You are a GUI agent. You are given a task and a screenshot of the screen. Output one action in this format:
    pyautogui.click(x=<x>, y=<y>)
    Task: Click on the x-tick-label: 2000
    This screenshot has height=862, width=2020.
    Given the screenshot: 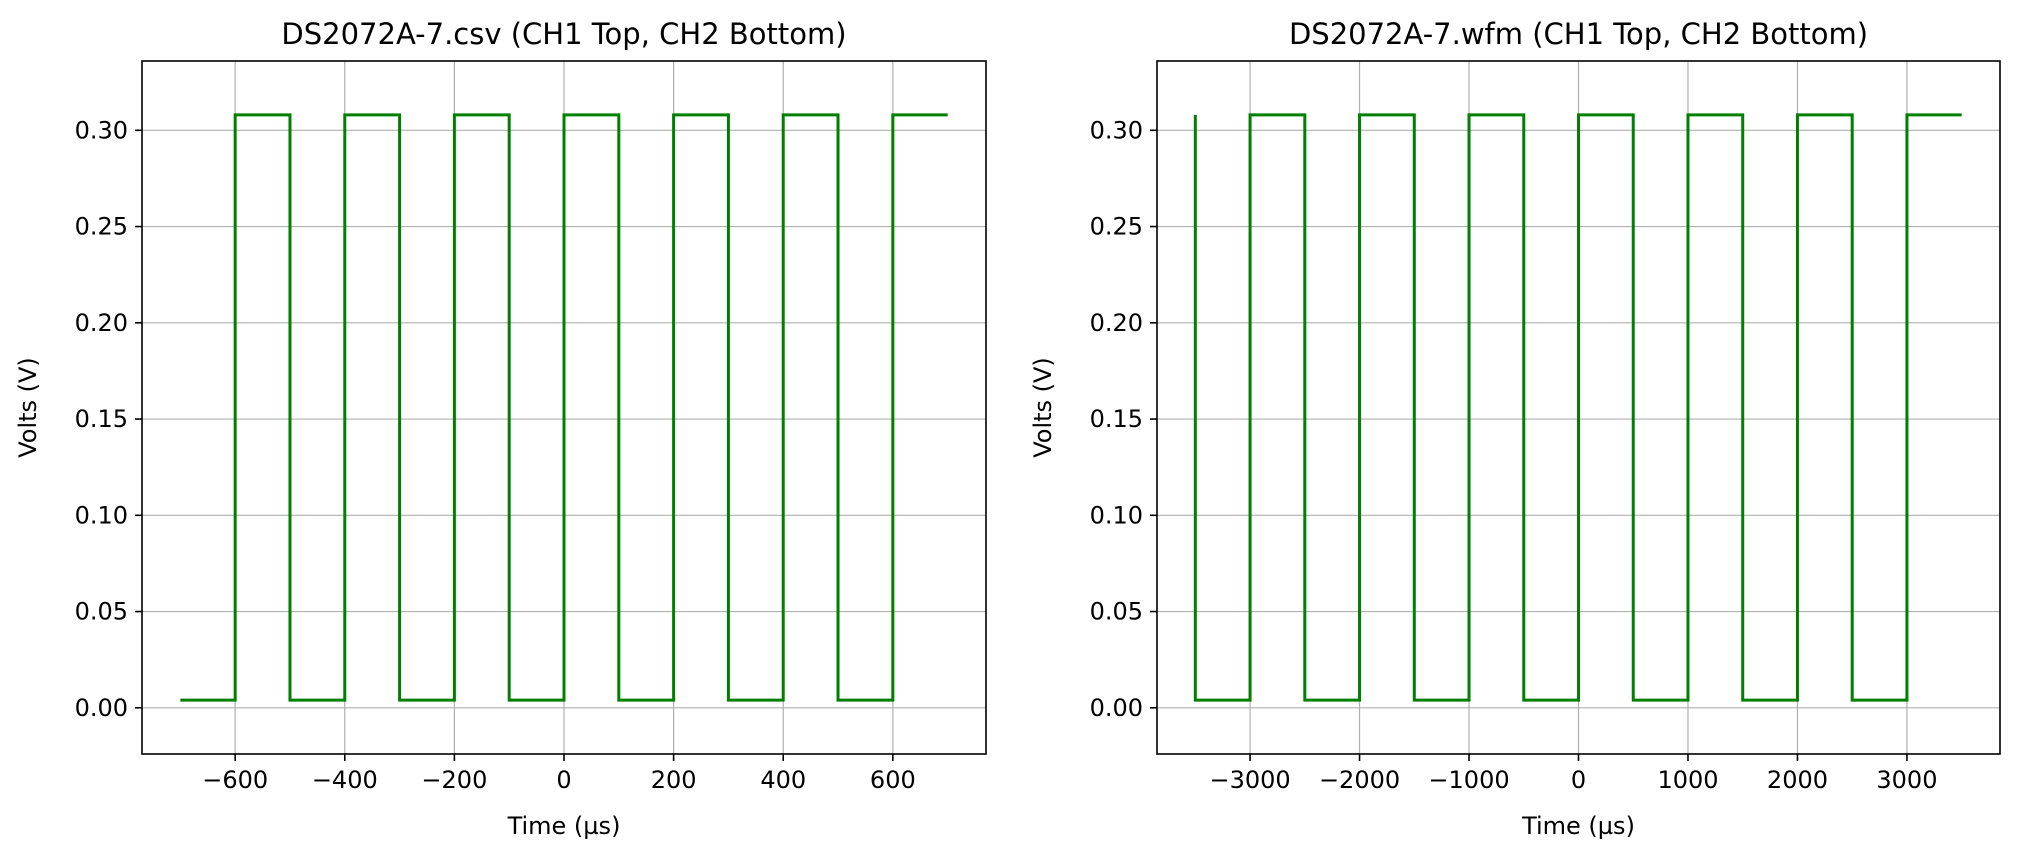 What is the action you would take?
    pyautogui.click(x=1797, y=780)
    